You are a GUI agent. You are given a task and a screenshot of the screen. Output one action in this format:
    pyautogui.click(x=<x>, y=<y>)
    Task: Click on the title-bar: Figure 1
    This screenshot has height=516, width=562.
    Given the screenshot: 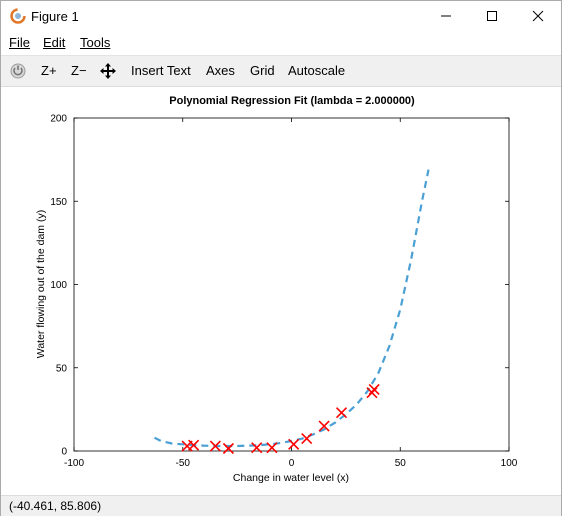 What is the action you would take?
    pyautogui.click(x=281, y=16)
    